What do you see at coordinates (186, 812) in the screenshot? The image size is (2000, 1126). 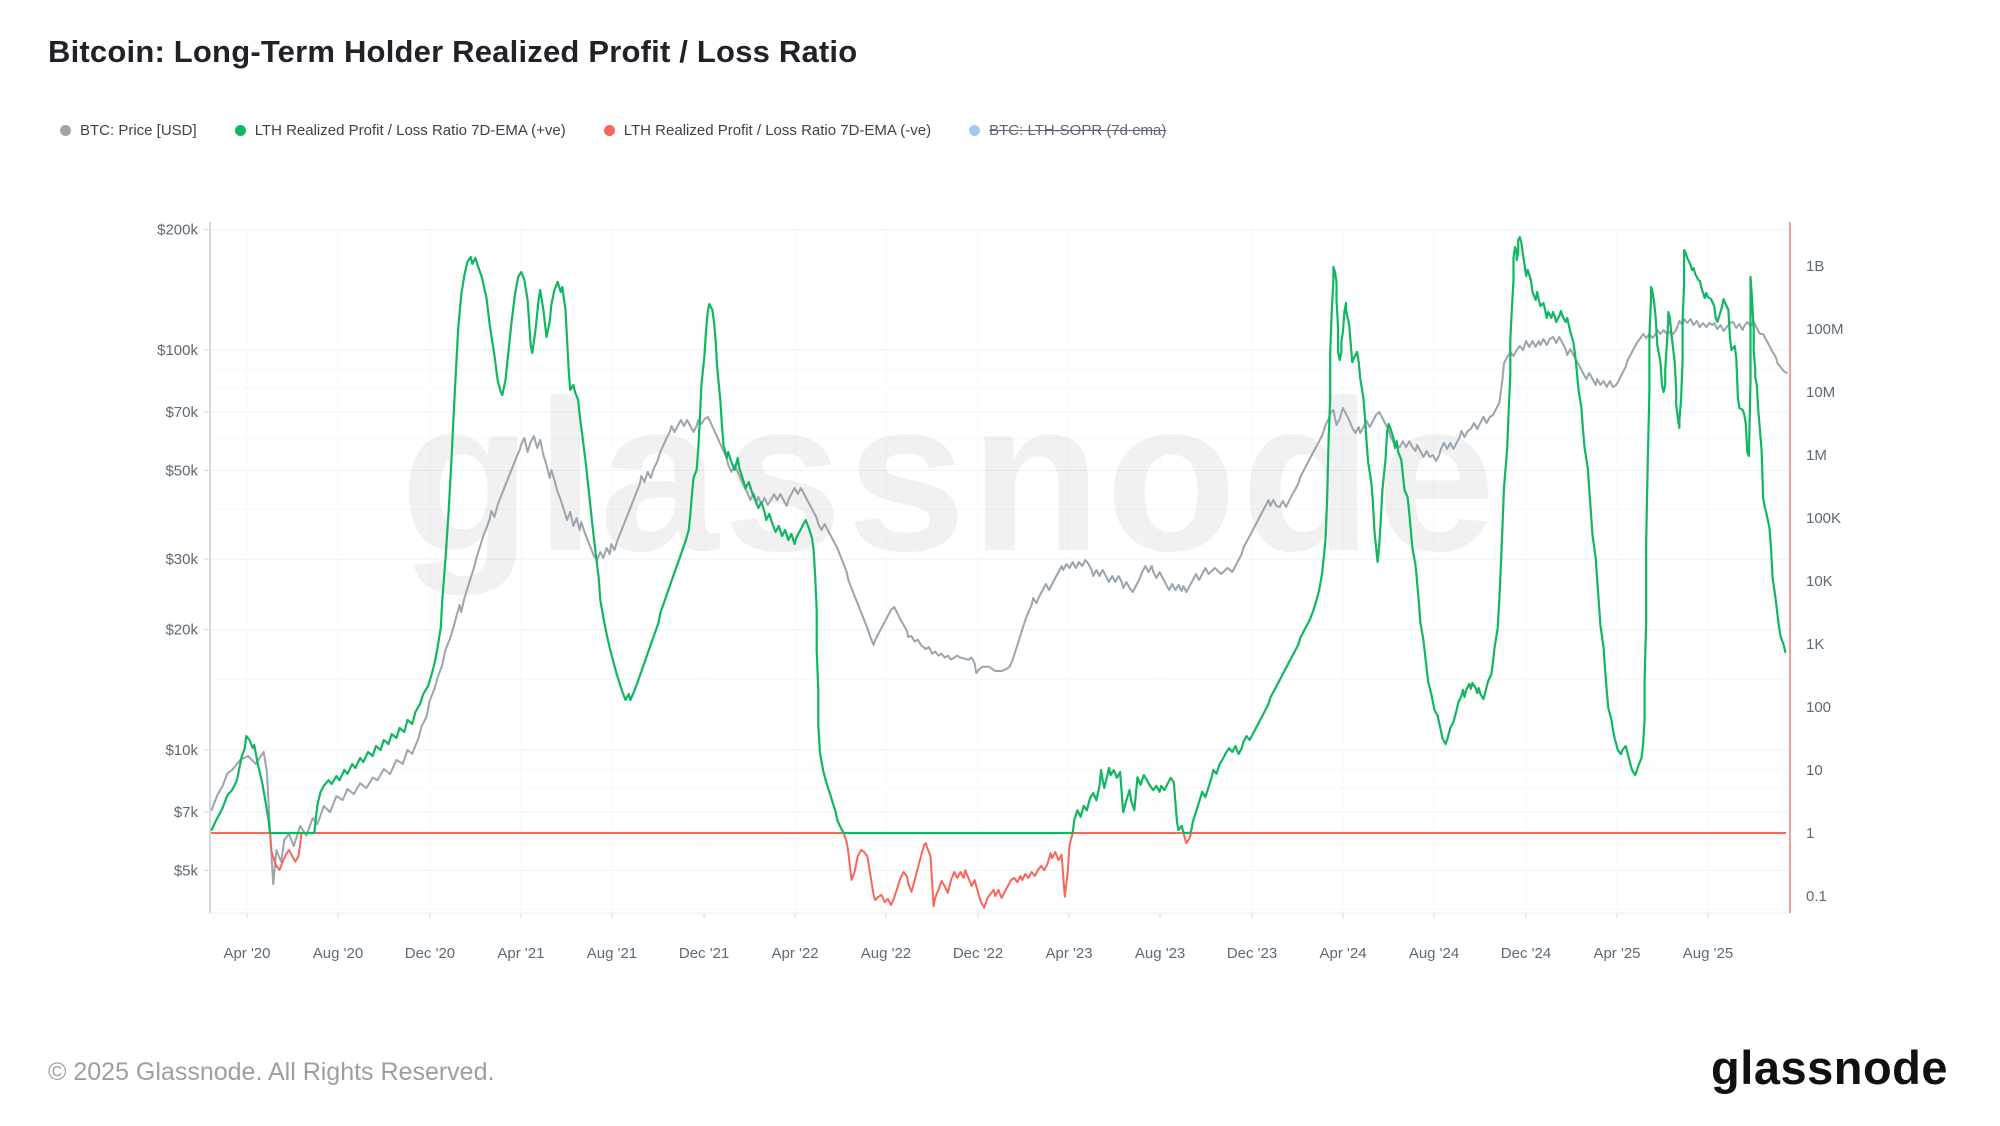 I see `y-left-tick-label: $7k` at bounding box center [186, 812].